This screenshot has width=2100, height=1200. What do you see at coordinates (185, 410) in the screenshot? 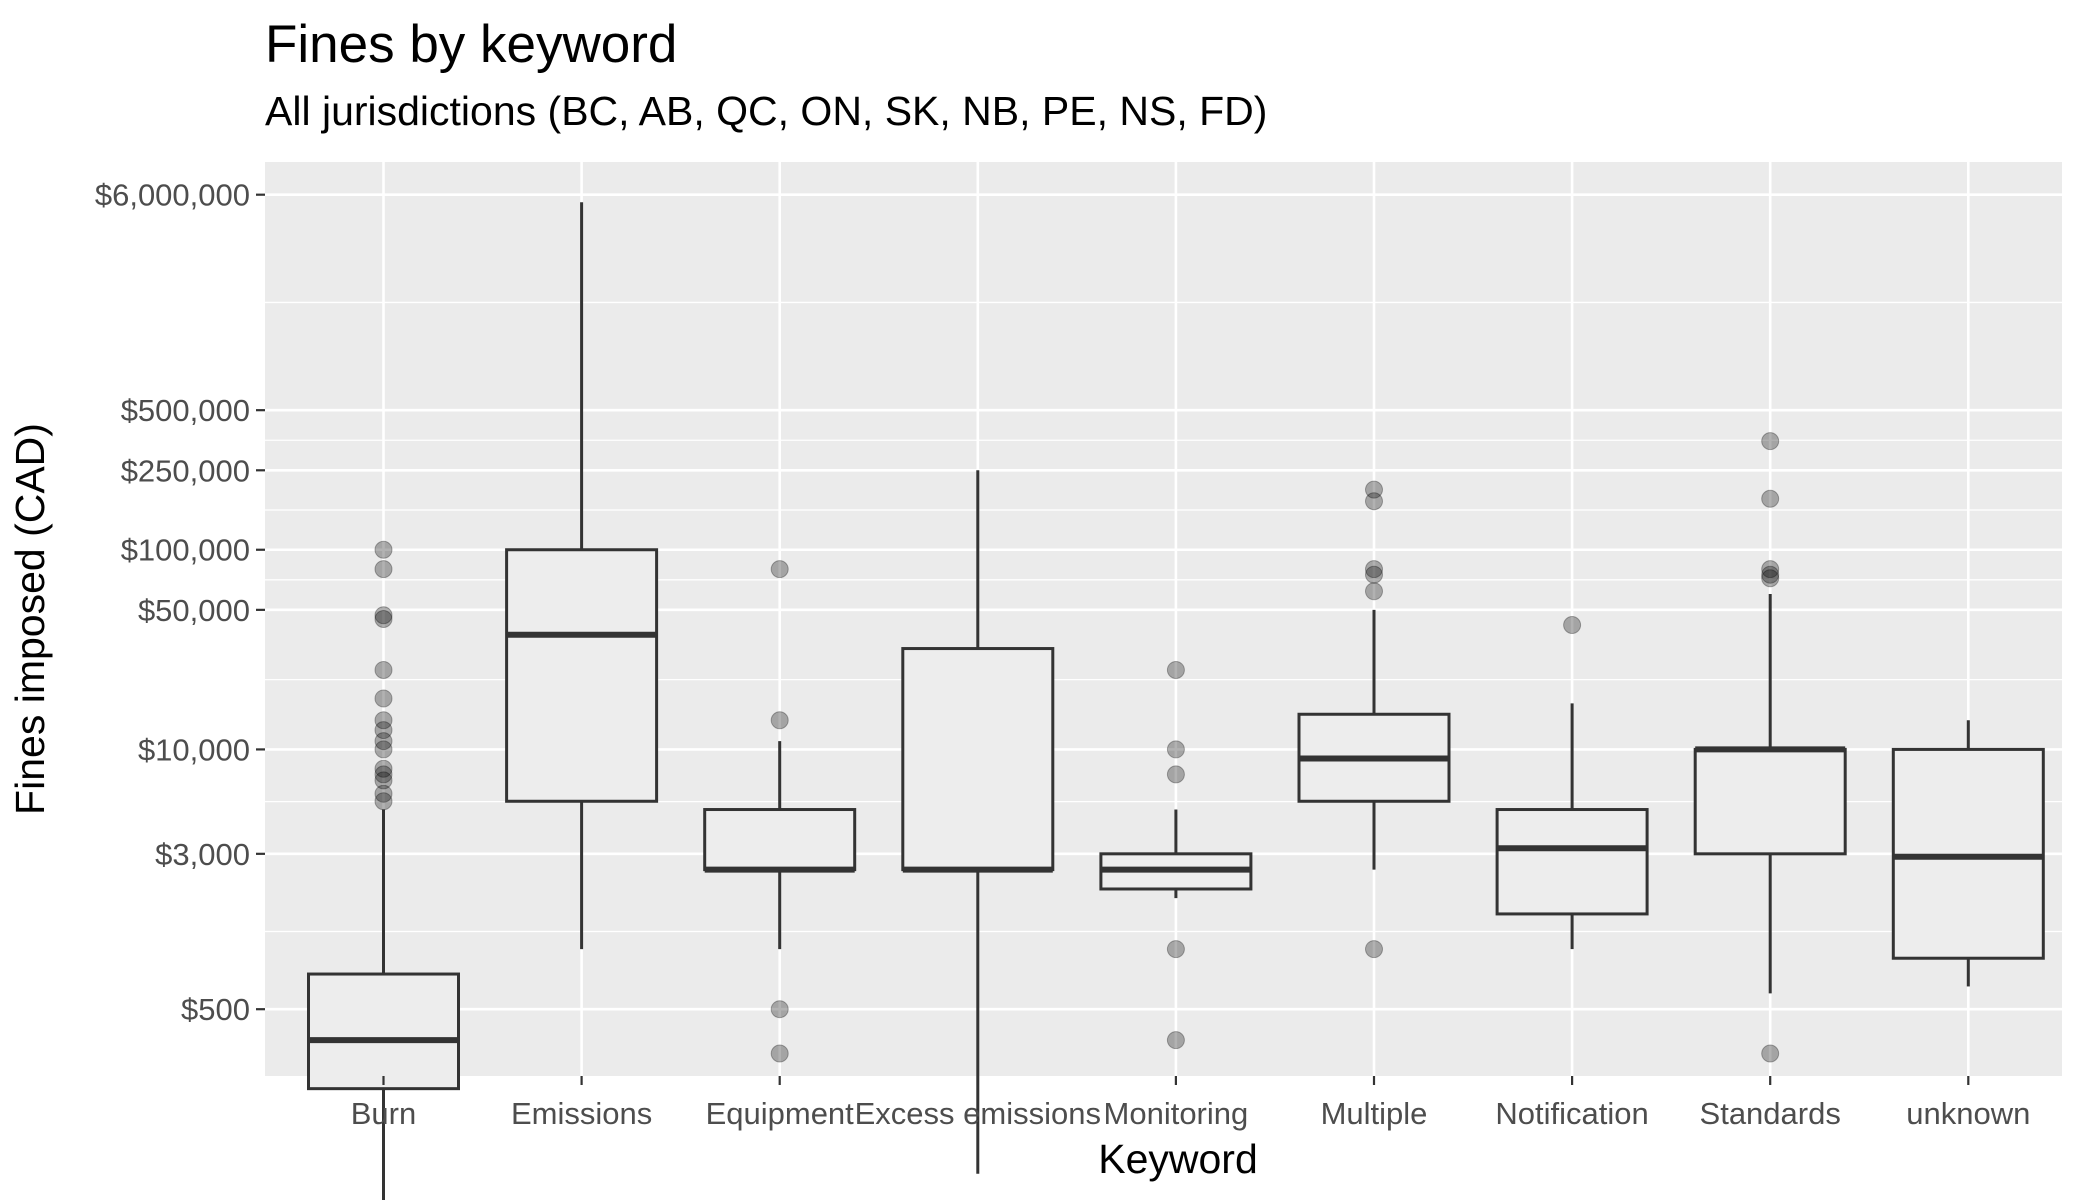
I see `y-tick-label: $500,000` at bounding box center [185, 410].